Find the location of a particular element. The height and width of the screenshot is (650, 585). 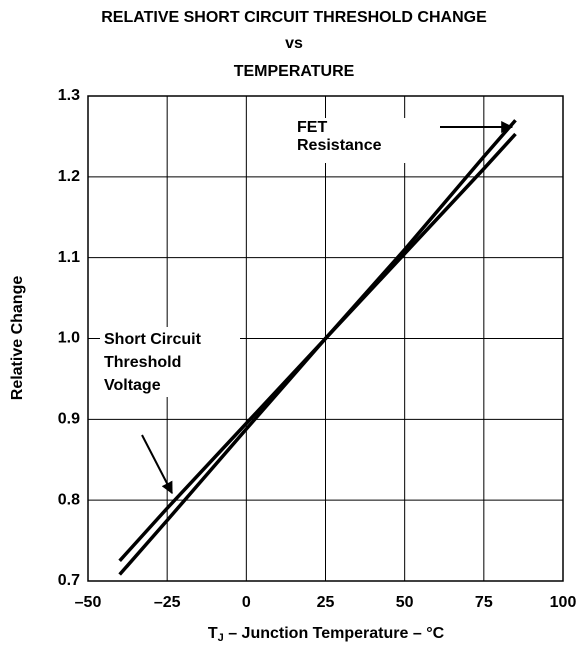

x-tick-label: 100 is located at coordinates (563, 602).